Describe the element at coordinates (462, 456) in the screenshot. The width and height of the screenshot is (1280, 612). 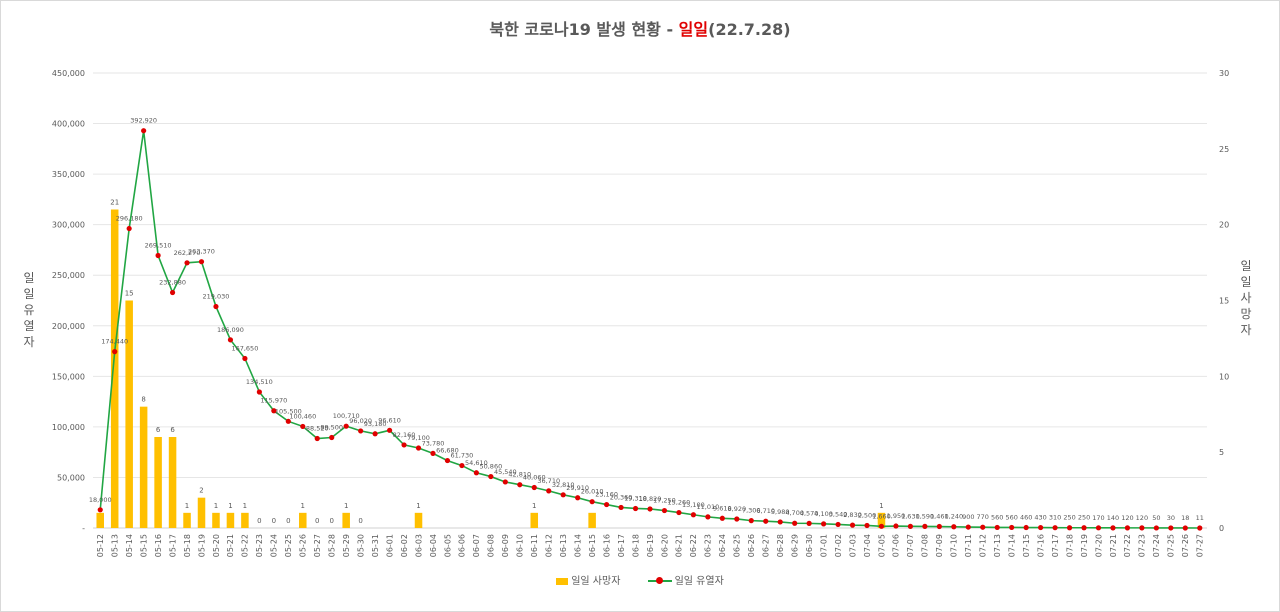
I see `line-data-label: 61,730` at that location.